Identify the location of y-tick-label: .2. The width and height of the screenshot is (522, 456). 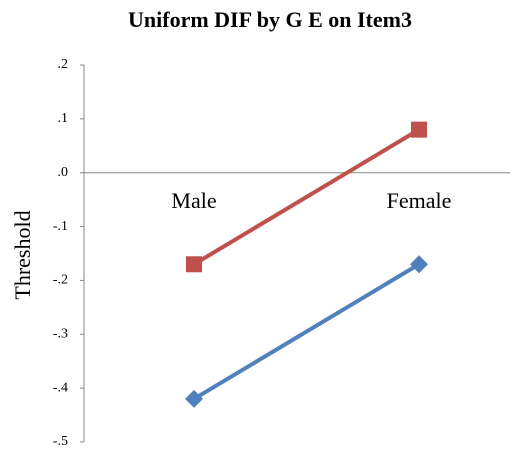
(63, 64).